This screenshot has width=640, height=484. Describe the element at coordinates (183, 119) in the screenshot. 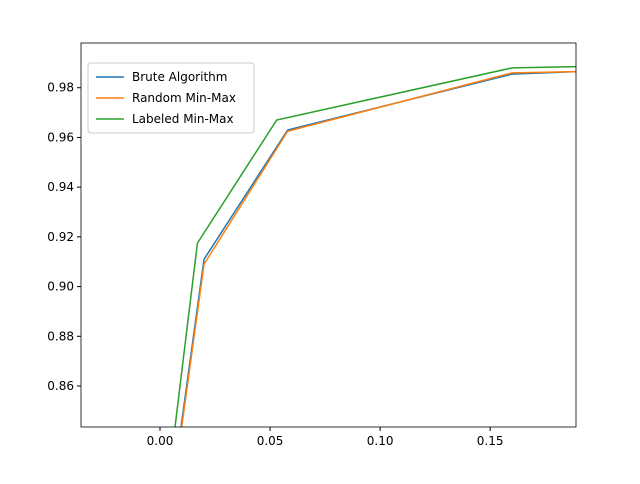

I see `legend-label: Labeled Min-Max` at that location.